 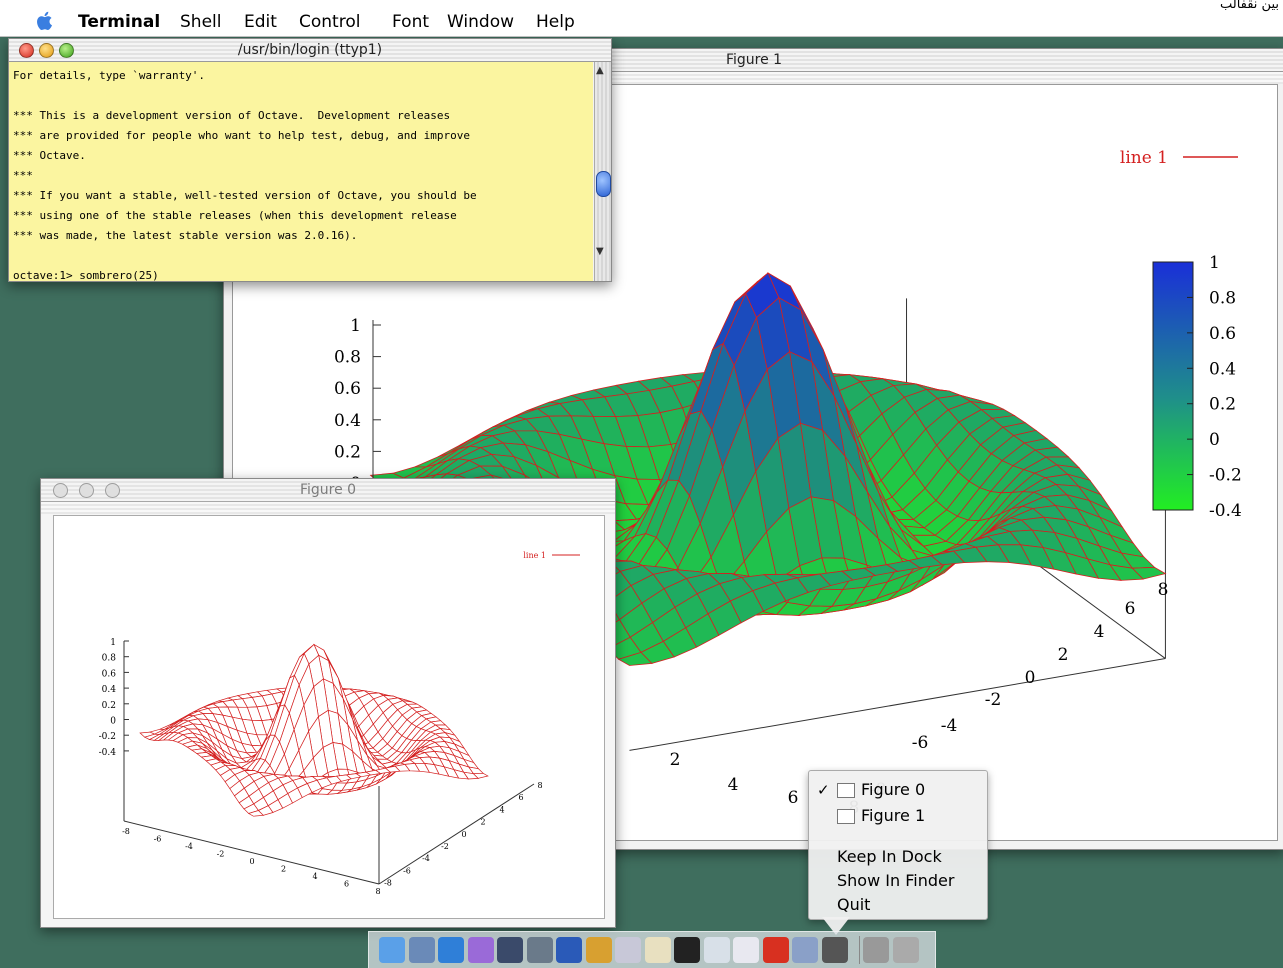 What do you see at coordinates (411, 22) in the screenshot?
I see `menu-font: Font` at bounding box center [411, 22].